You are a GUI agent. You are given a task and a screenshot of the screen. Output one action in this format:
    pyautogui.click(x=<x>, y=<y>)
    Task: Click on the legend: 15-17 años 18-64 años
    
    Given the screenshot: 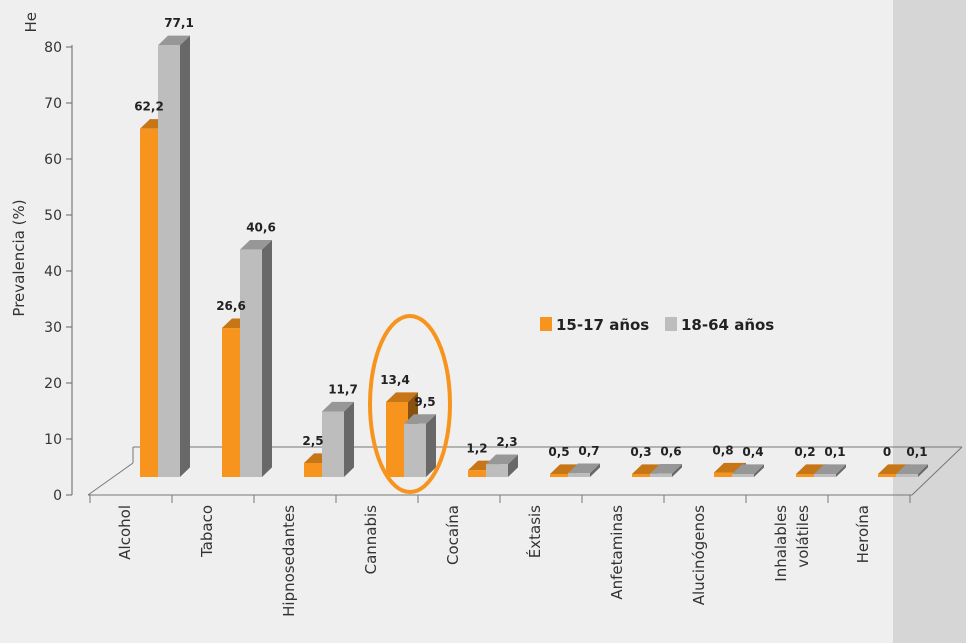 What is the action you would take?
    pyautogui.click(x=657, y=325)
    